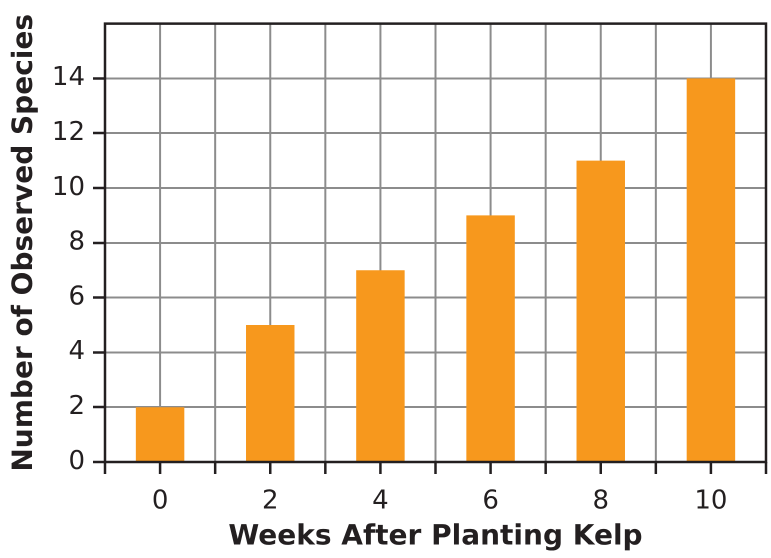  Describe the element at coordinates (435, 535) in the screenshot. I see `x-axis-title: Weeks After Planting Kelp` at that location.